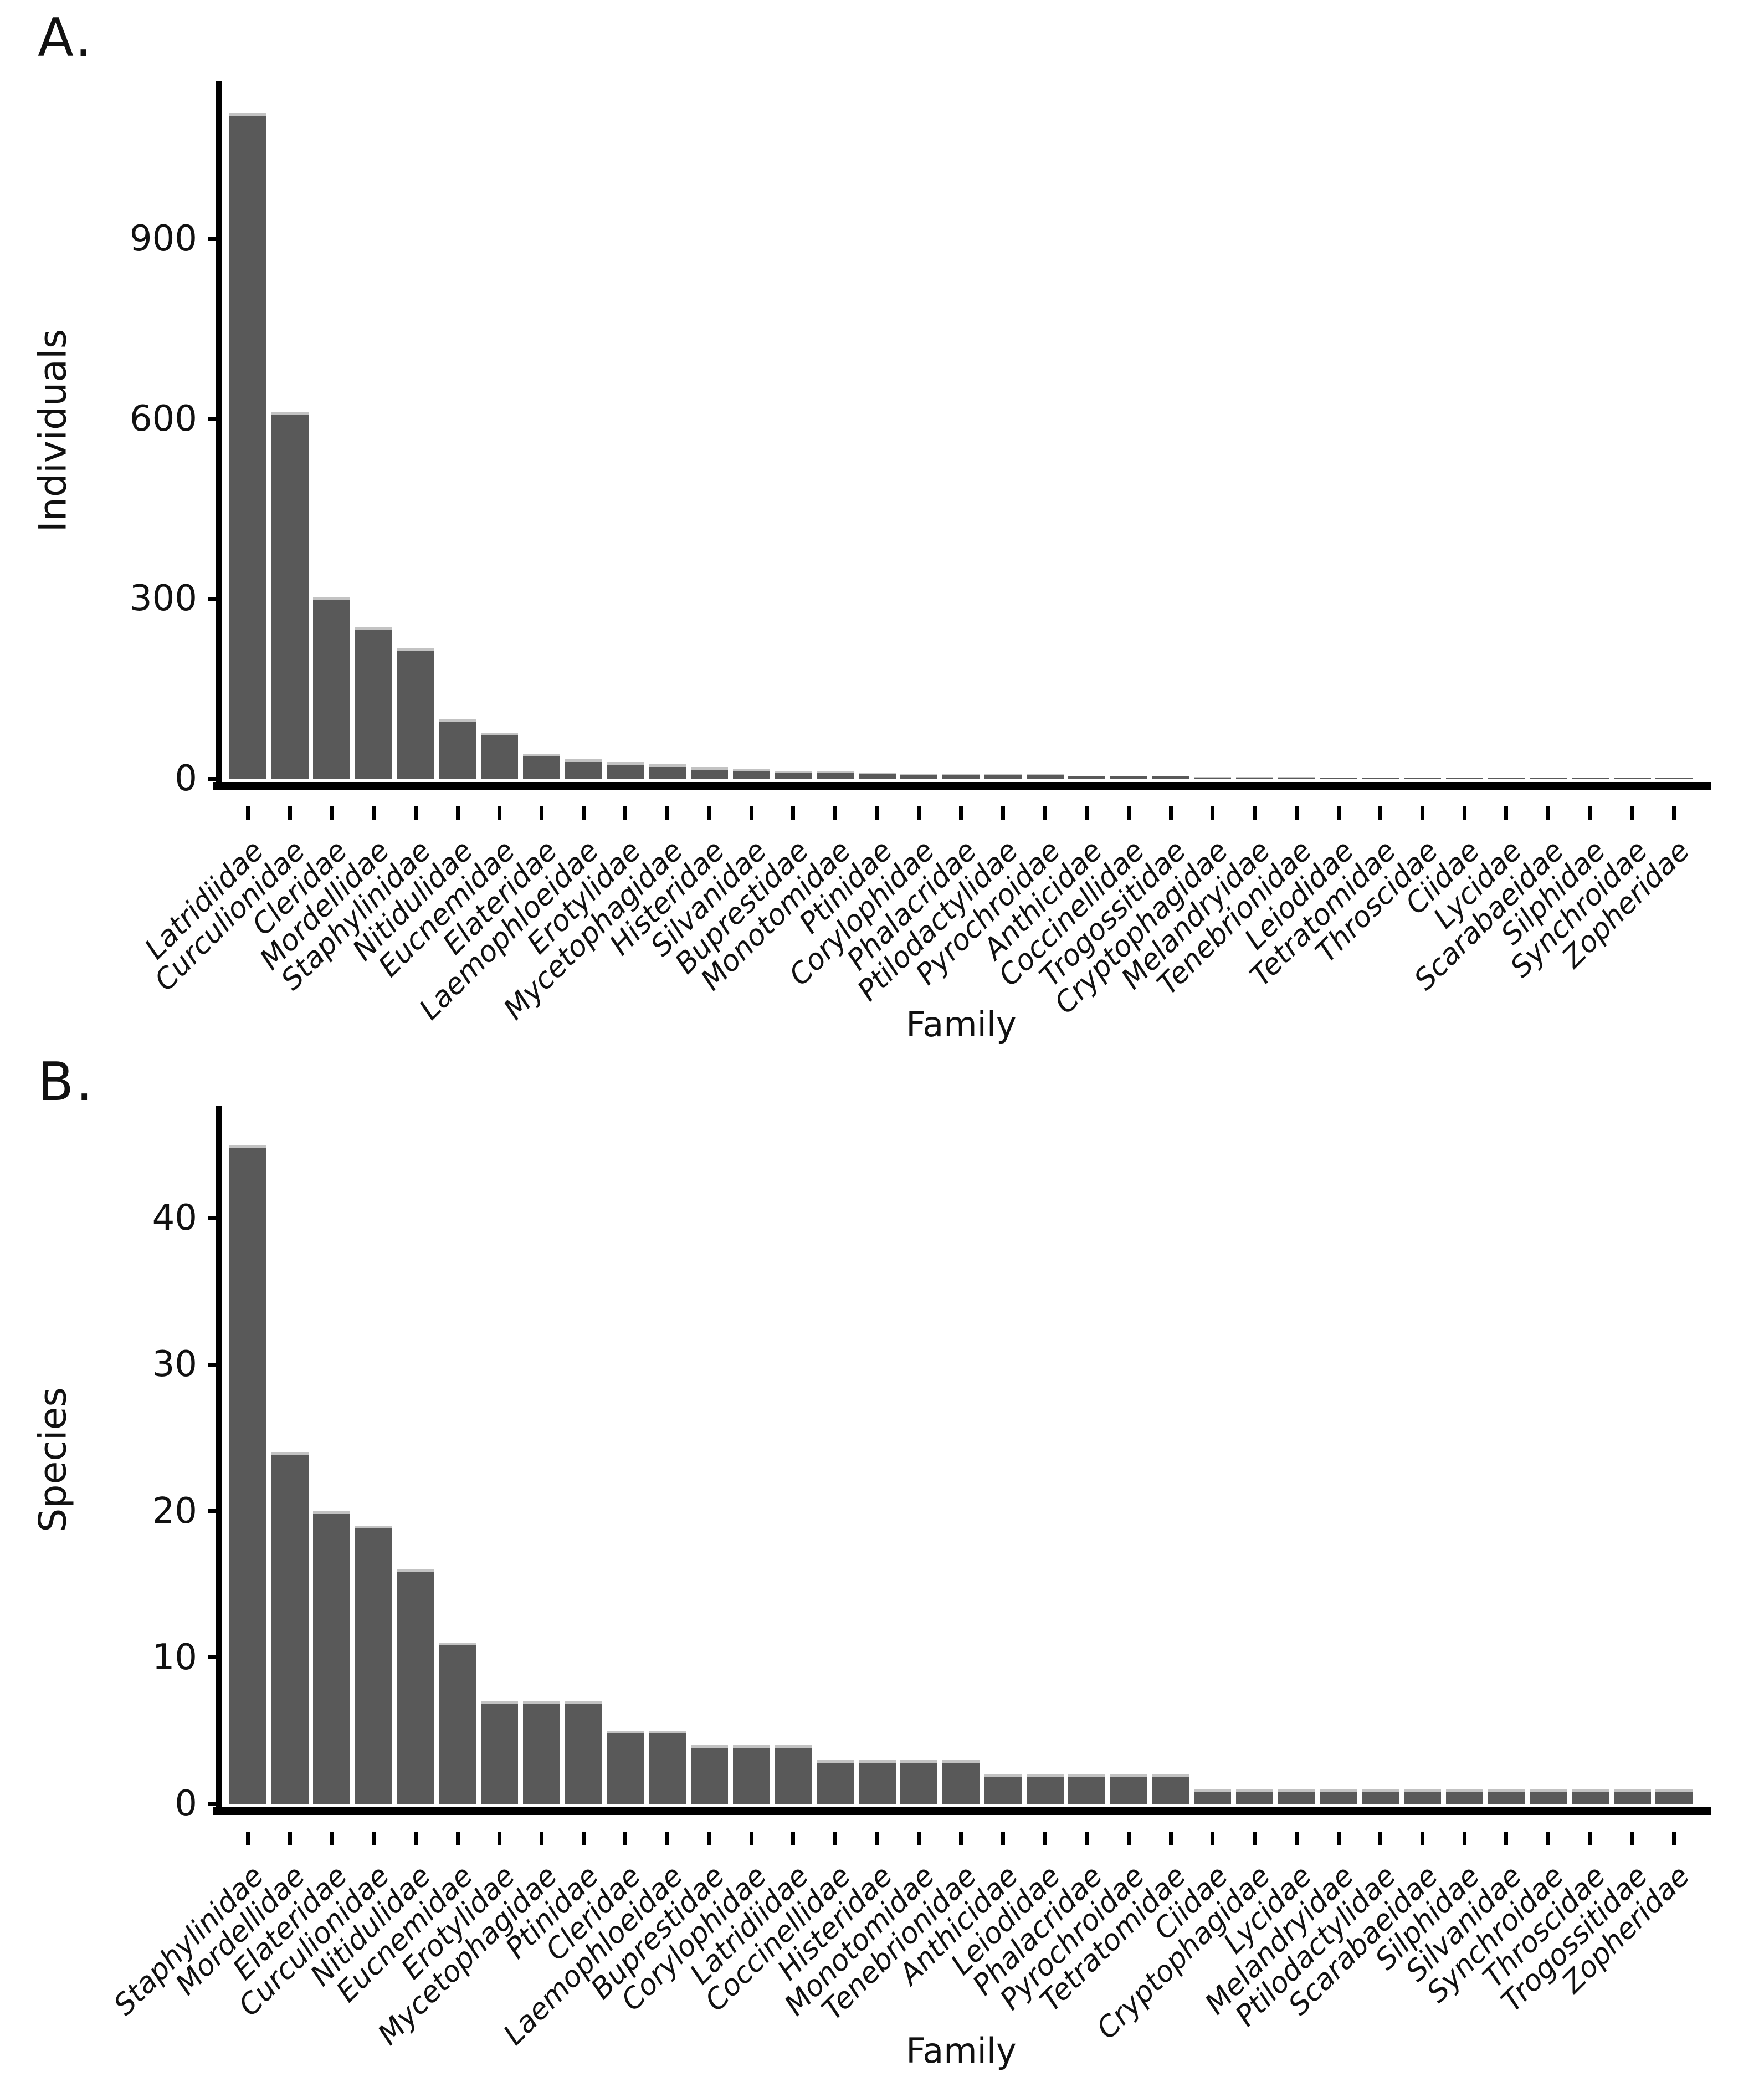 Image resolution: width=1764 pixels, height=2097 pixels. What do you see at coordinates (962, 1811) in the screenshot?
I see `x-axis-line` at bounding box center [962, 1811].